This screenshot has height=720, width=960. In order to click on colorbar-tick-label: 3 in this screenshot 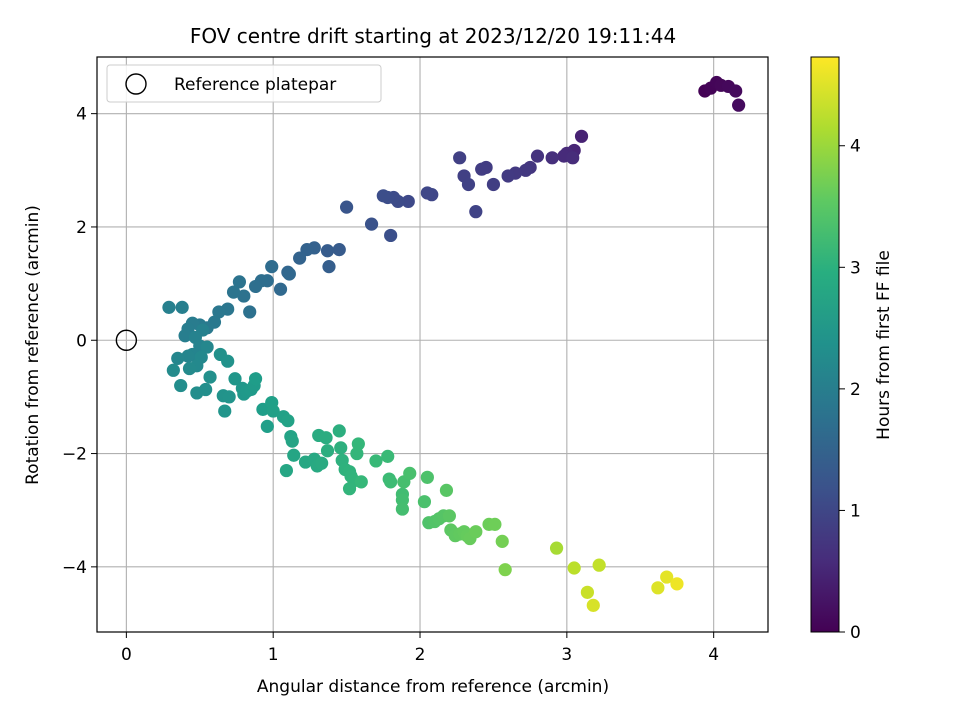, I will do `click(855, 268)`.